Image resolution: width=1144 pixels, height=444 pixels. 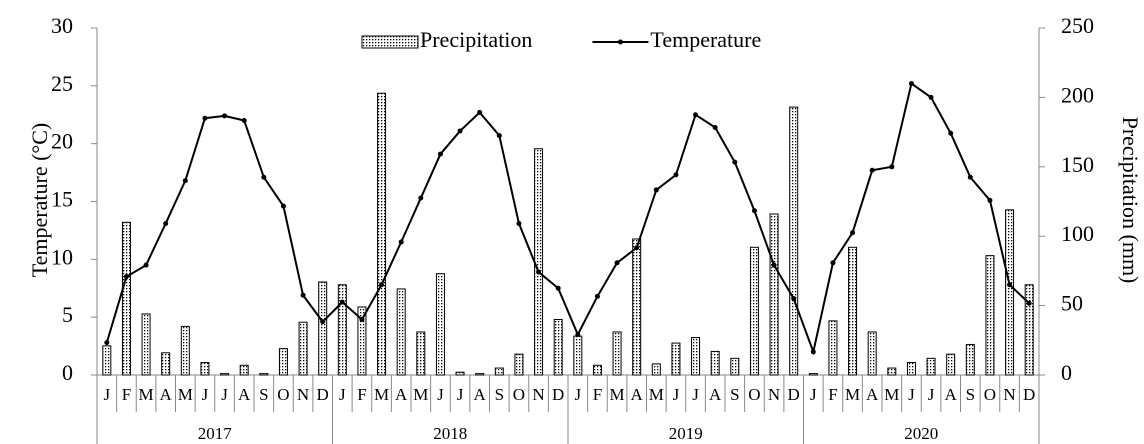 I want to click on group-label: 2017, so click(x=215, y=433).